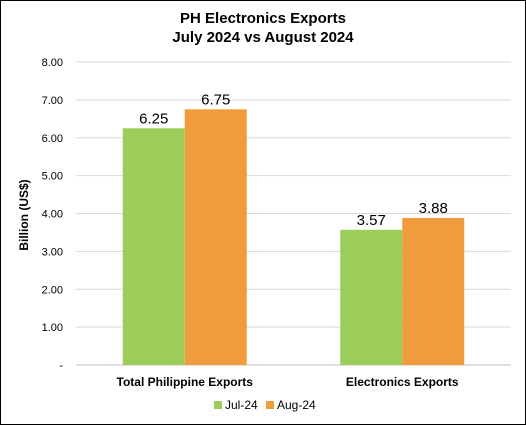 The image size is (526, 425). I want to click on data-label: 6.25, so click(153, 118).